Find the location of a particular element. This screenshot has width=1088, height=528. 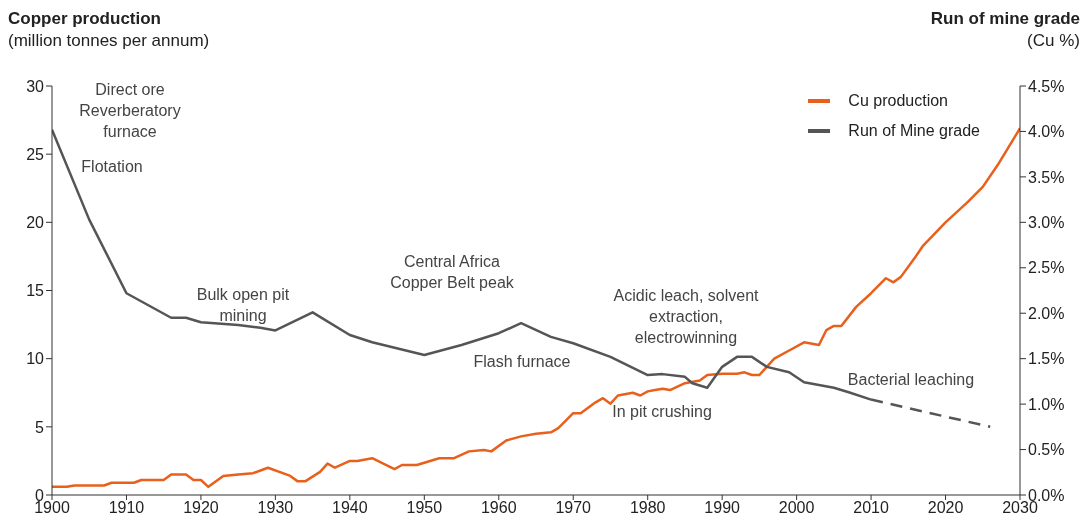

y-tick-label: 10 is located at coordinates (35, 359).